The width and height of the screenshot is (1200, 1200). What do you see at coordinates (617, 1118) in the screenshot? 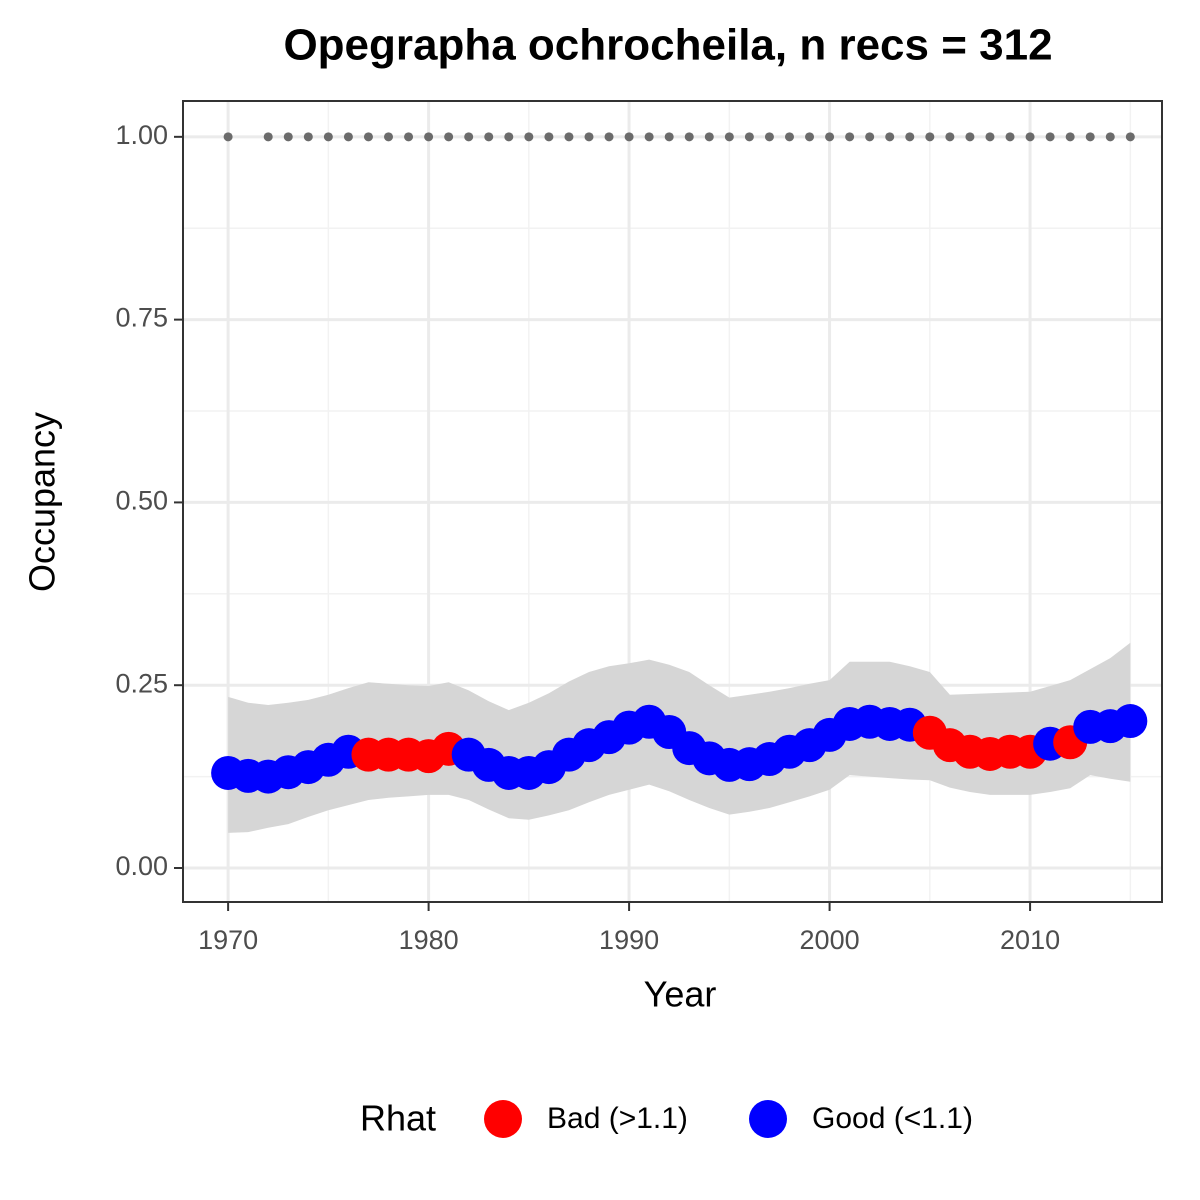
I see `legend-label: Bad (>1.1)` at bounding box center [617, 1118].